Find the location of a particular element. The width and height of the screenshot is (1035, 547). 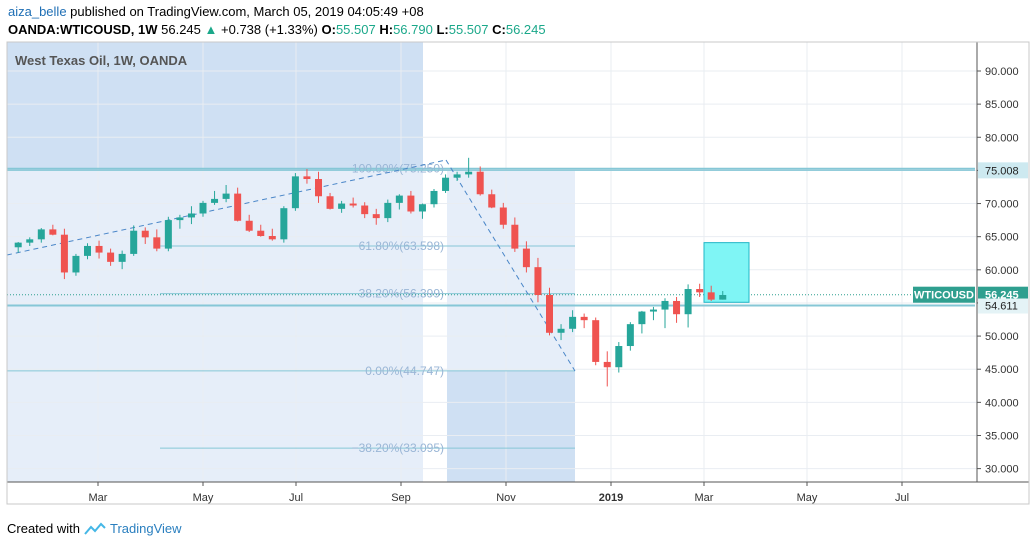

last-price: 56.245 is located at coordinates (181, 29).